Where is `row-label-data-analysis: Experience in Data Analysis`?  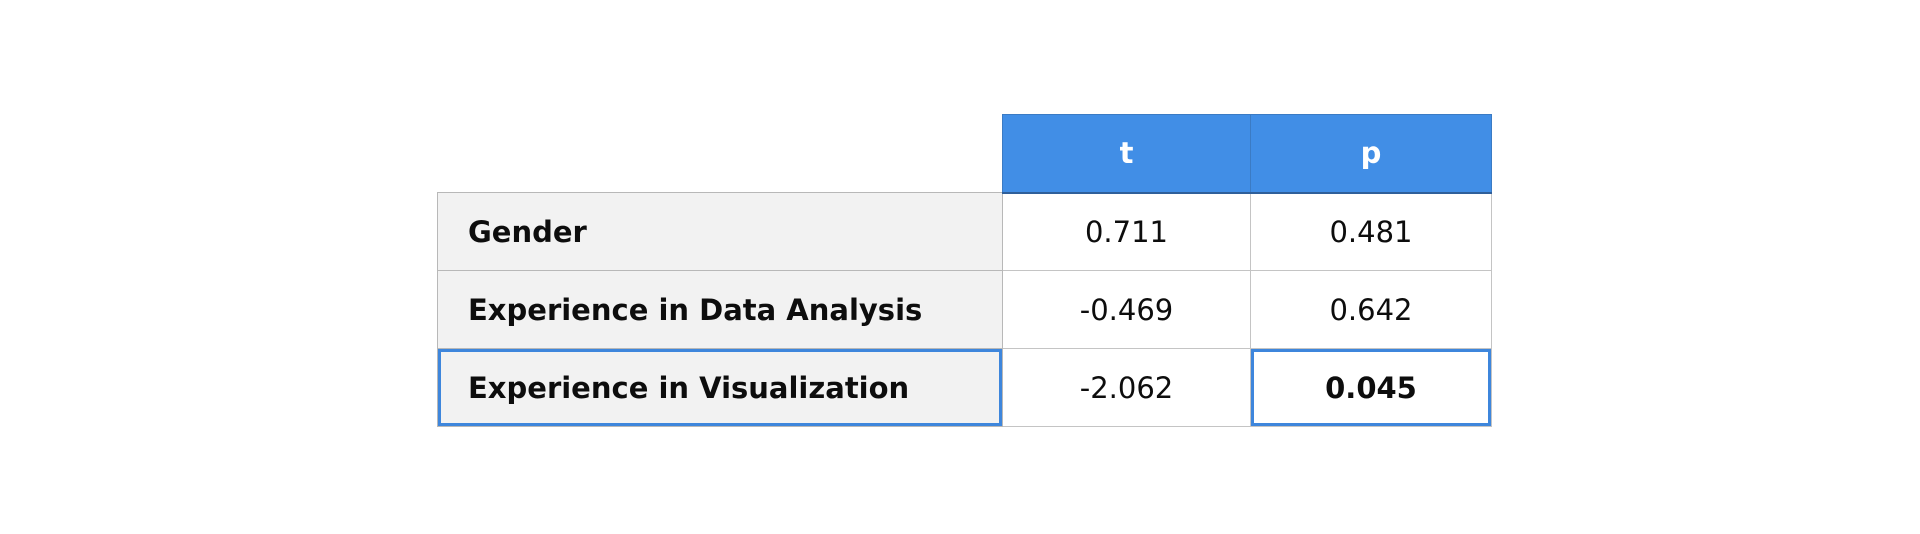
row-label-data-analysis: Experience in Data Analysis is located at coordinates (720, 309).